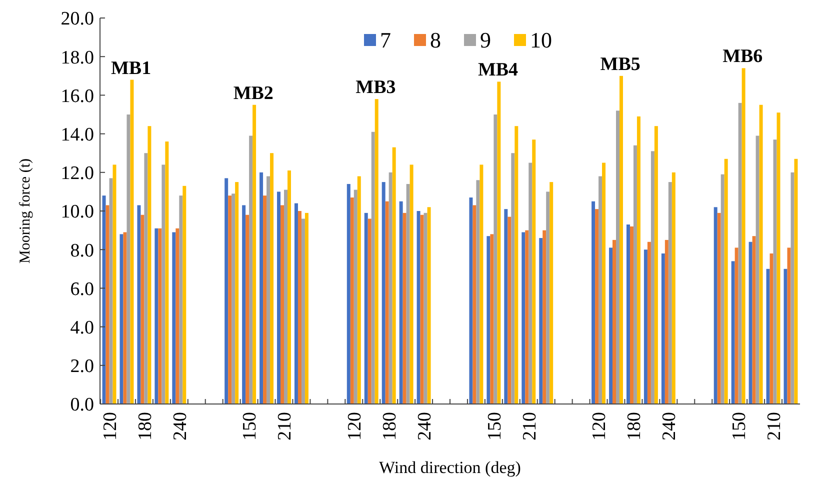  What do you see at coordinates (77, 135) in the screenshot?
I see `y-tick-label: 14.0` at bounding box center [77, 135].